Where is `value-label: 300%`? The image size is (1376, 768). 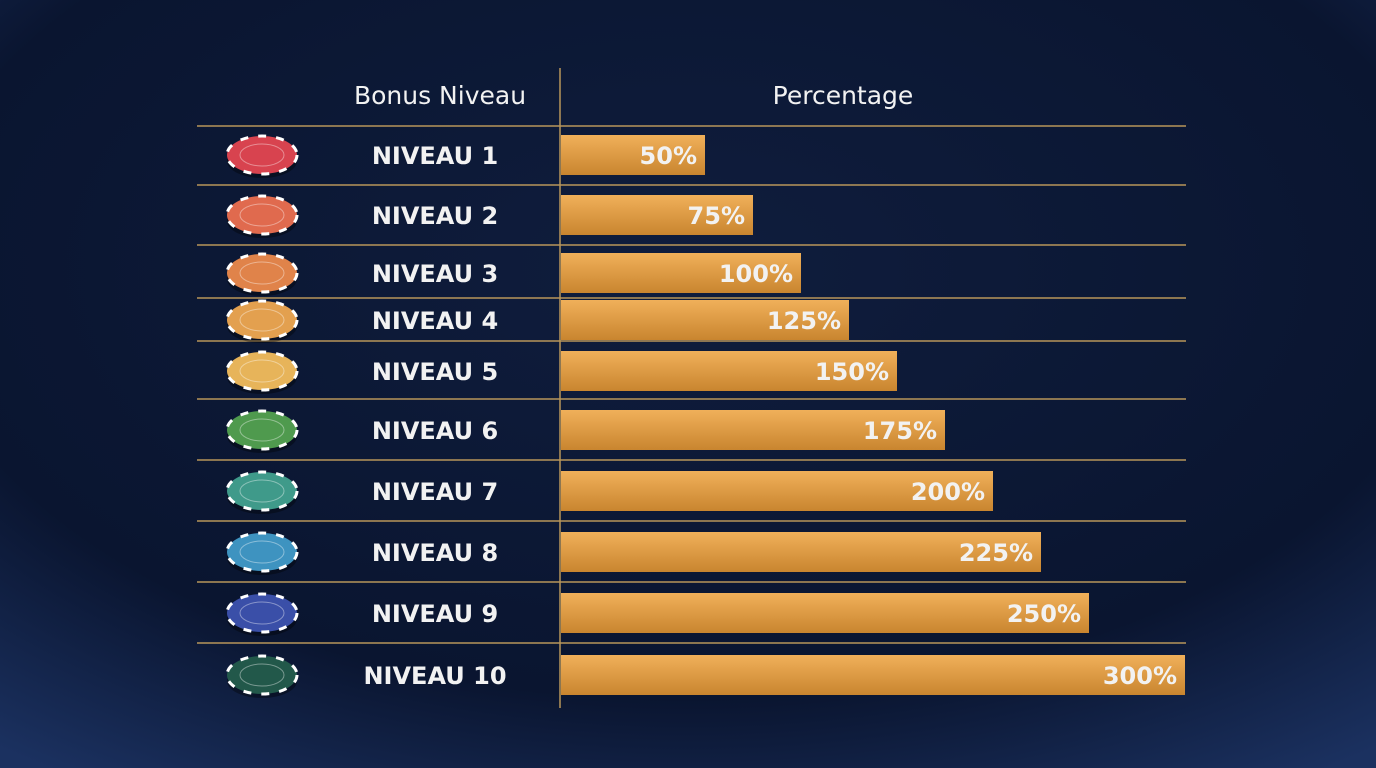
value-label: 300% is located at coordinates (1140, 676).